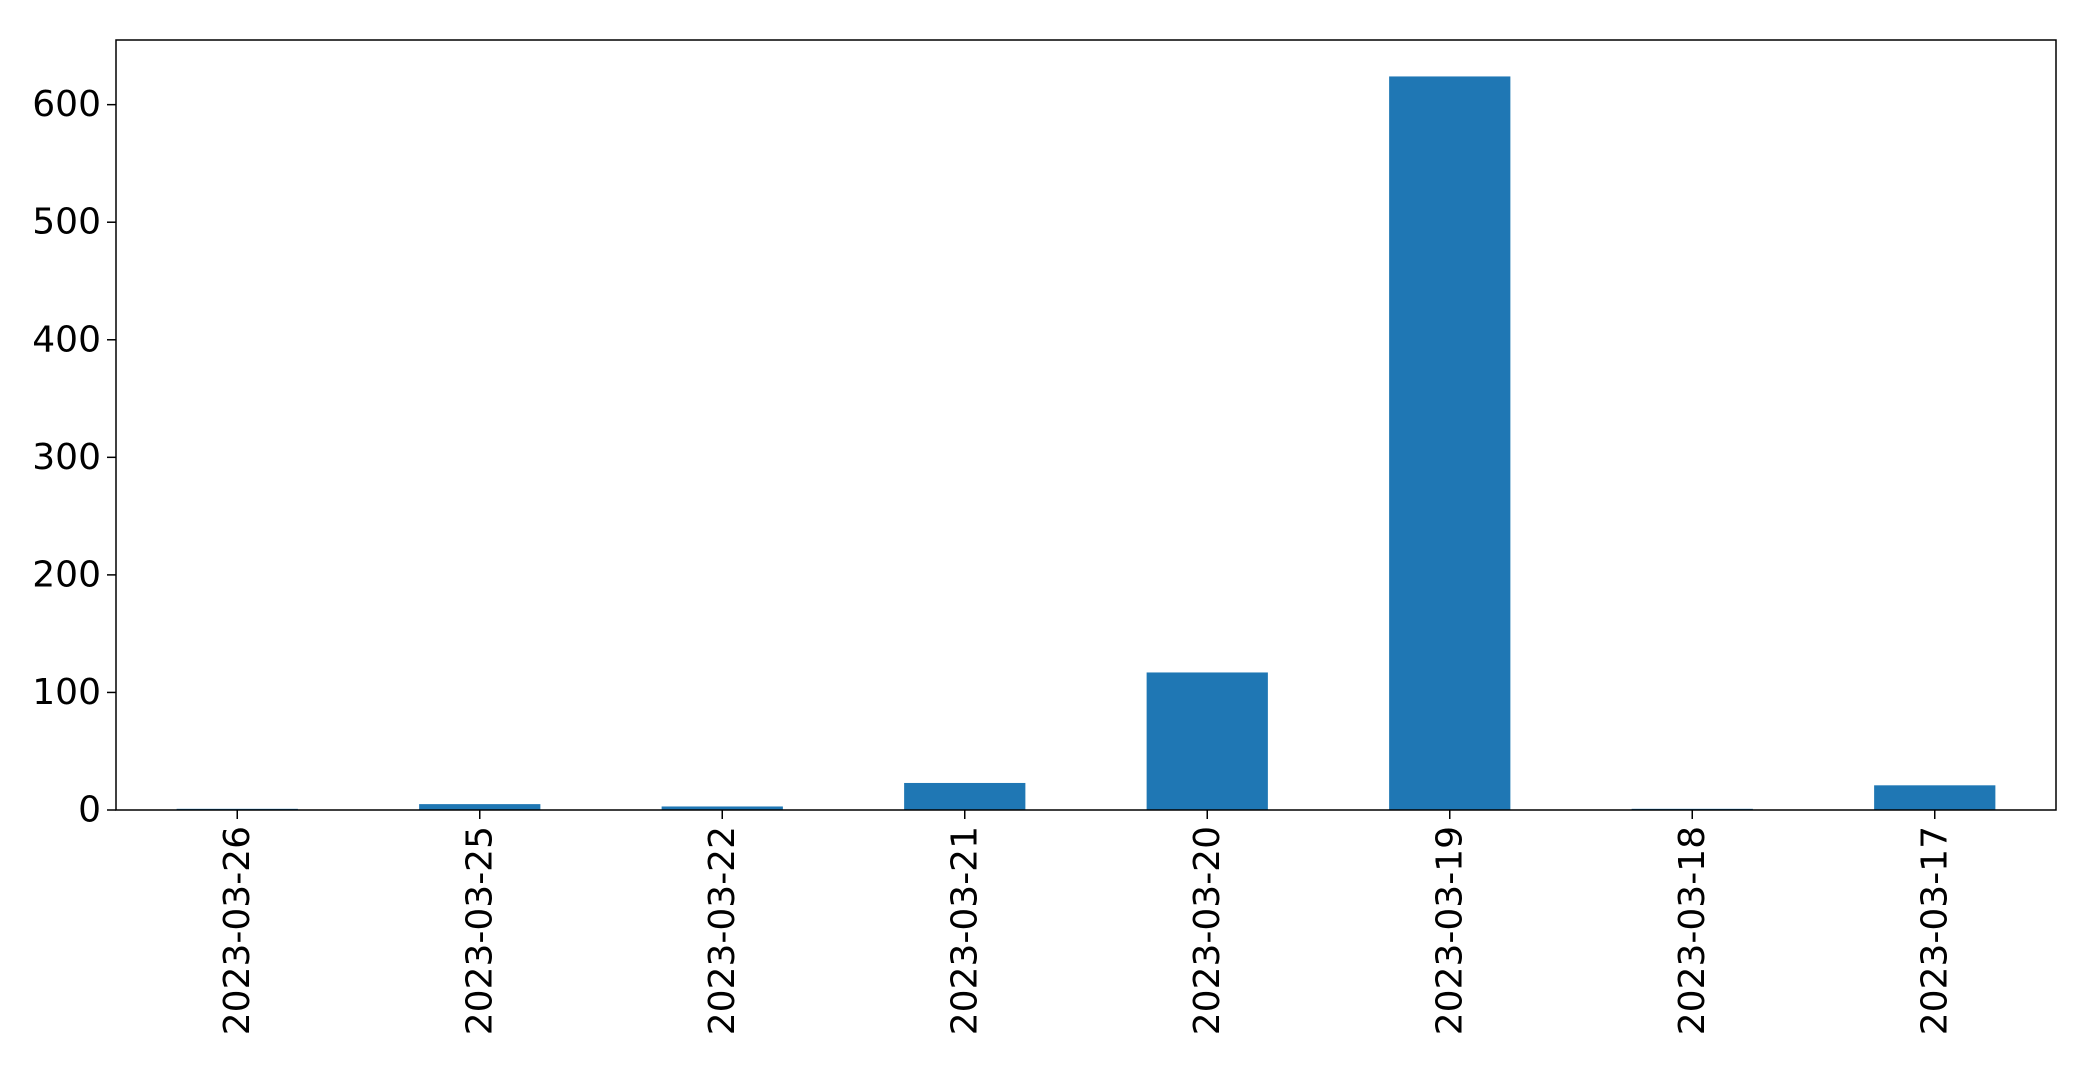  Describe the element at coordinates (237, 930) in the screenshot. I see `x-tick-label: 2023-03-26` at that location.